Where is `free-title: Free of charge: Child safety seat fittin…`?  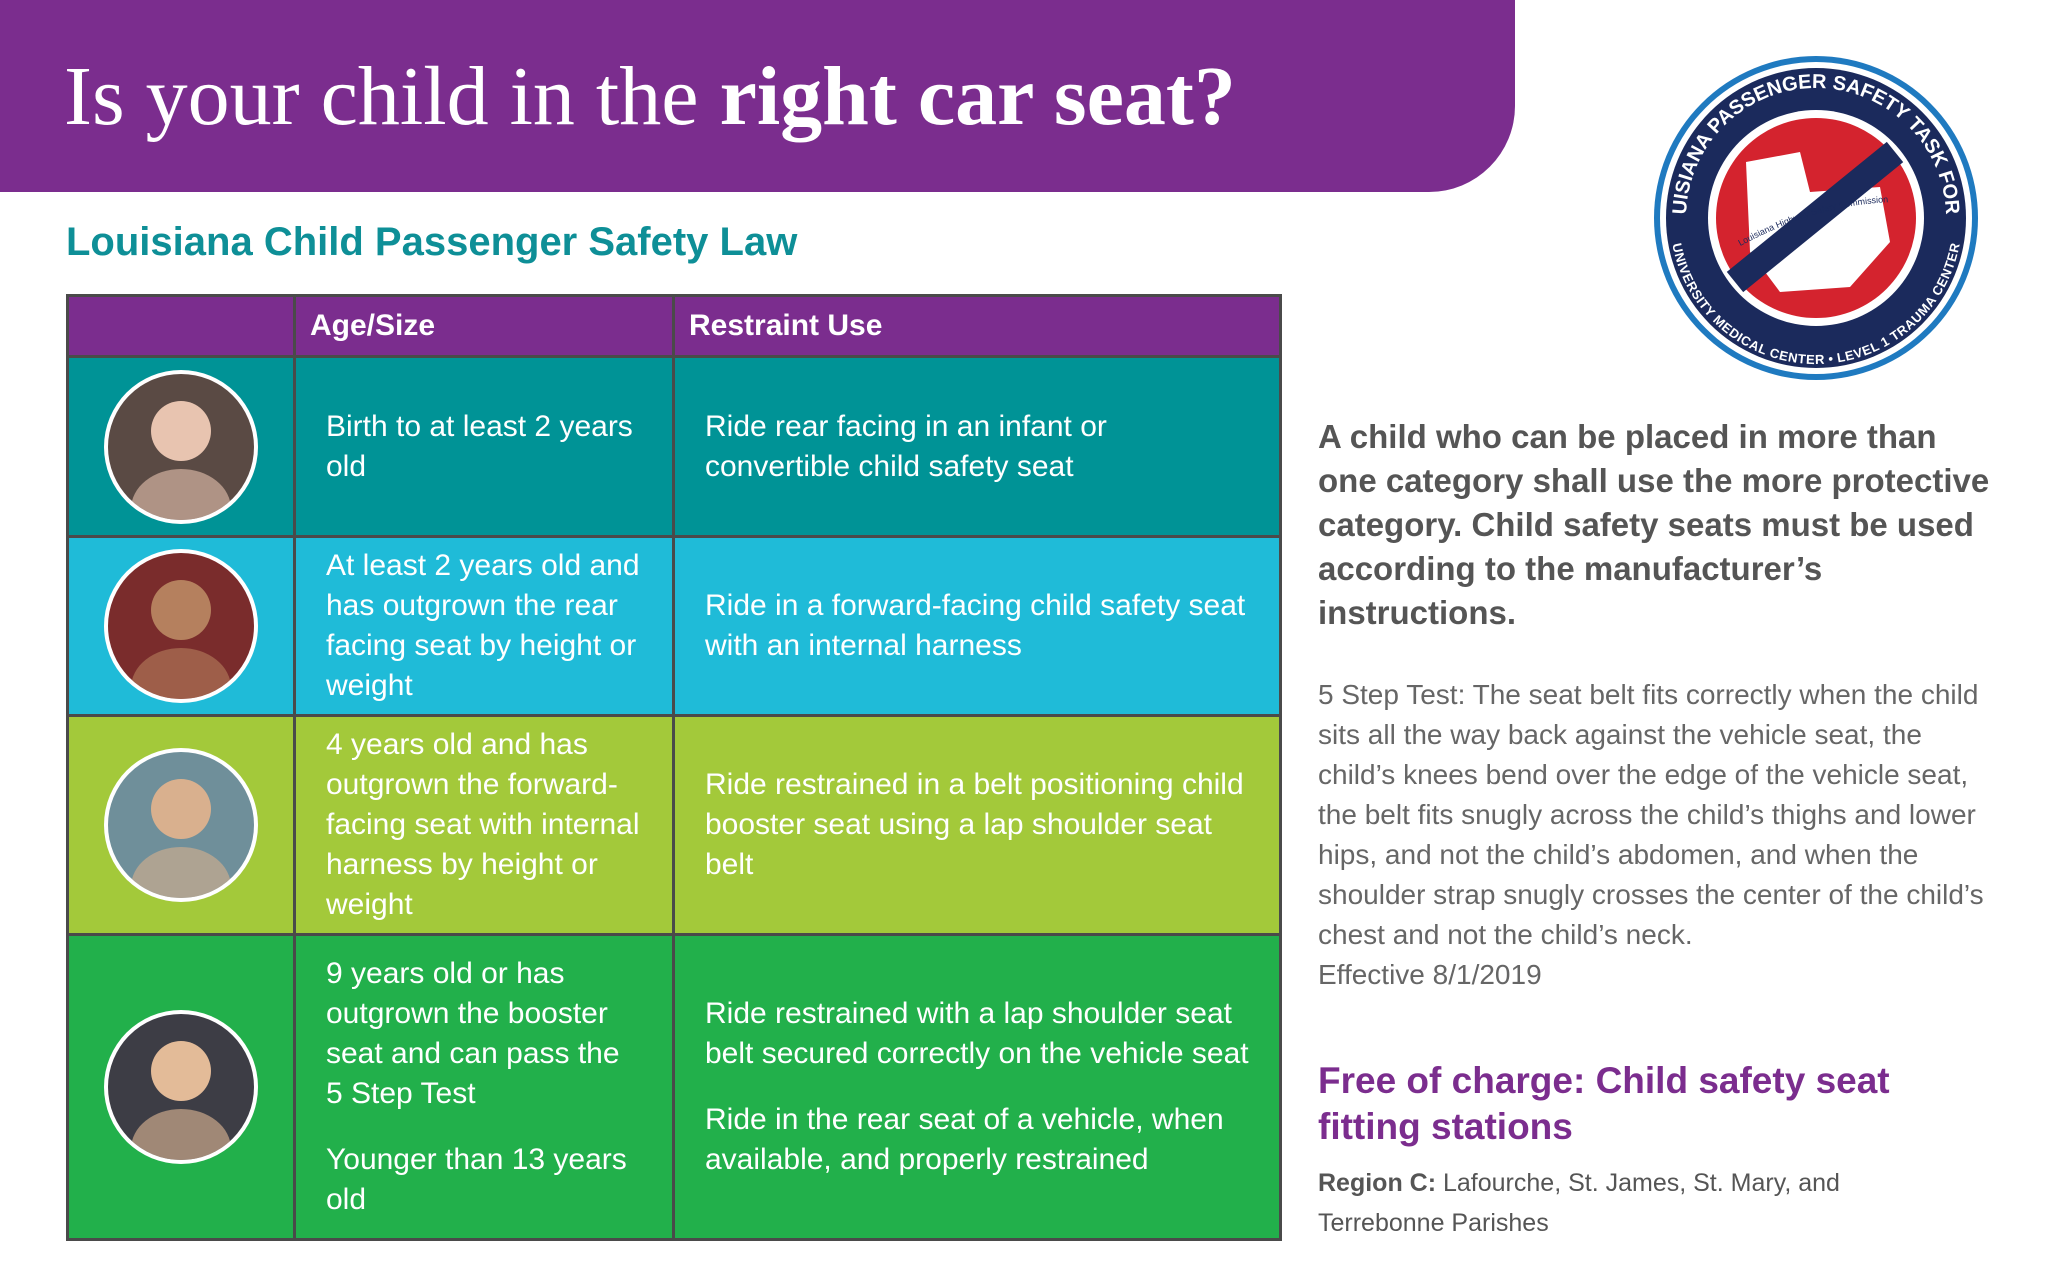
free-title: Free of charge: Child safety seat fittin… is located at coordinates (1604, 1103).